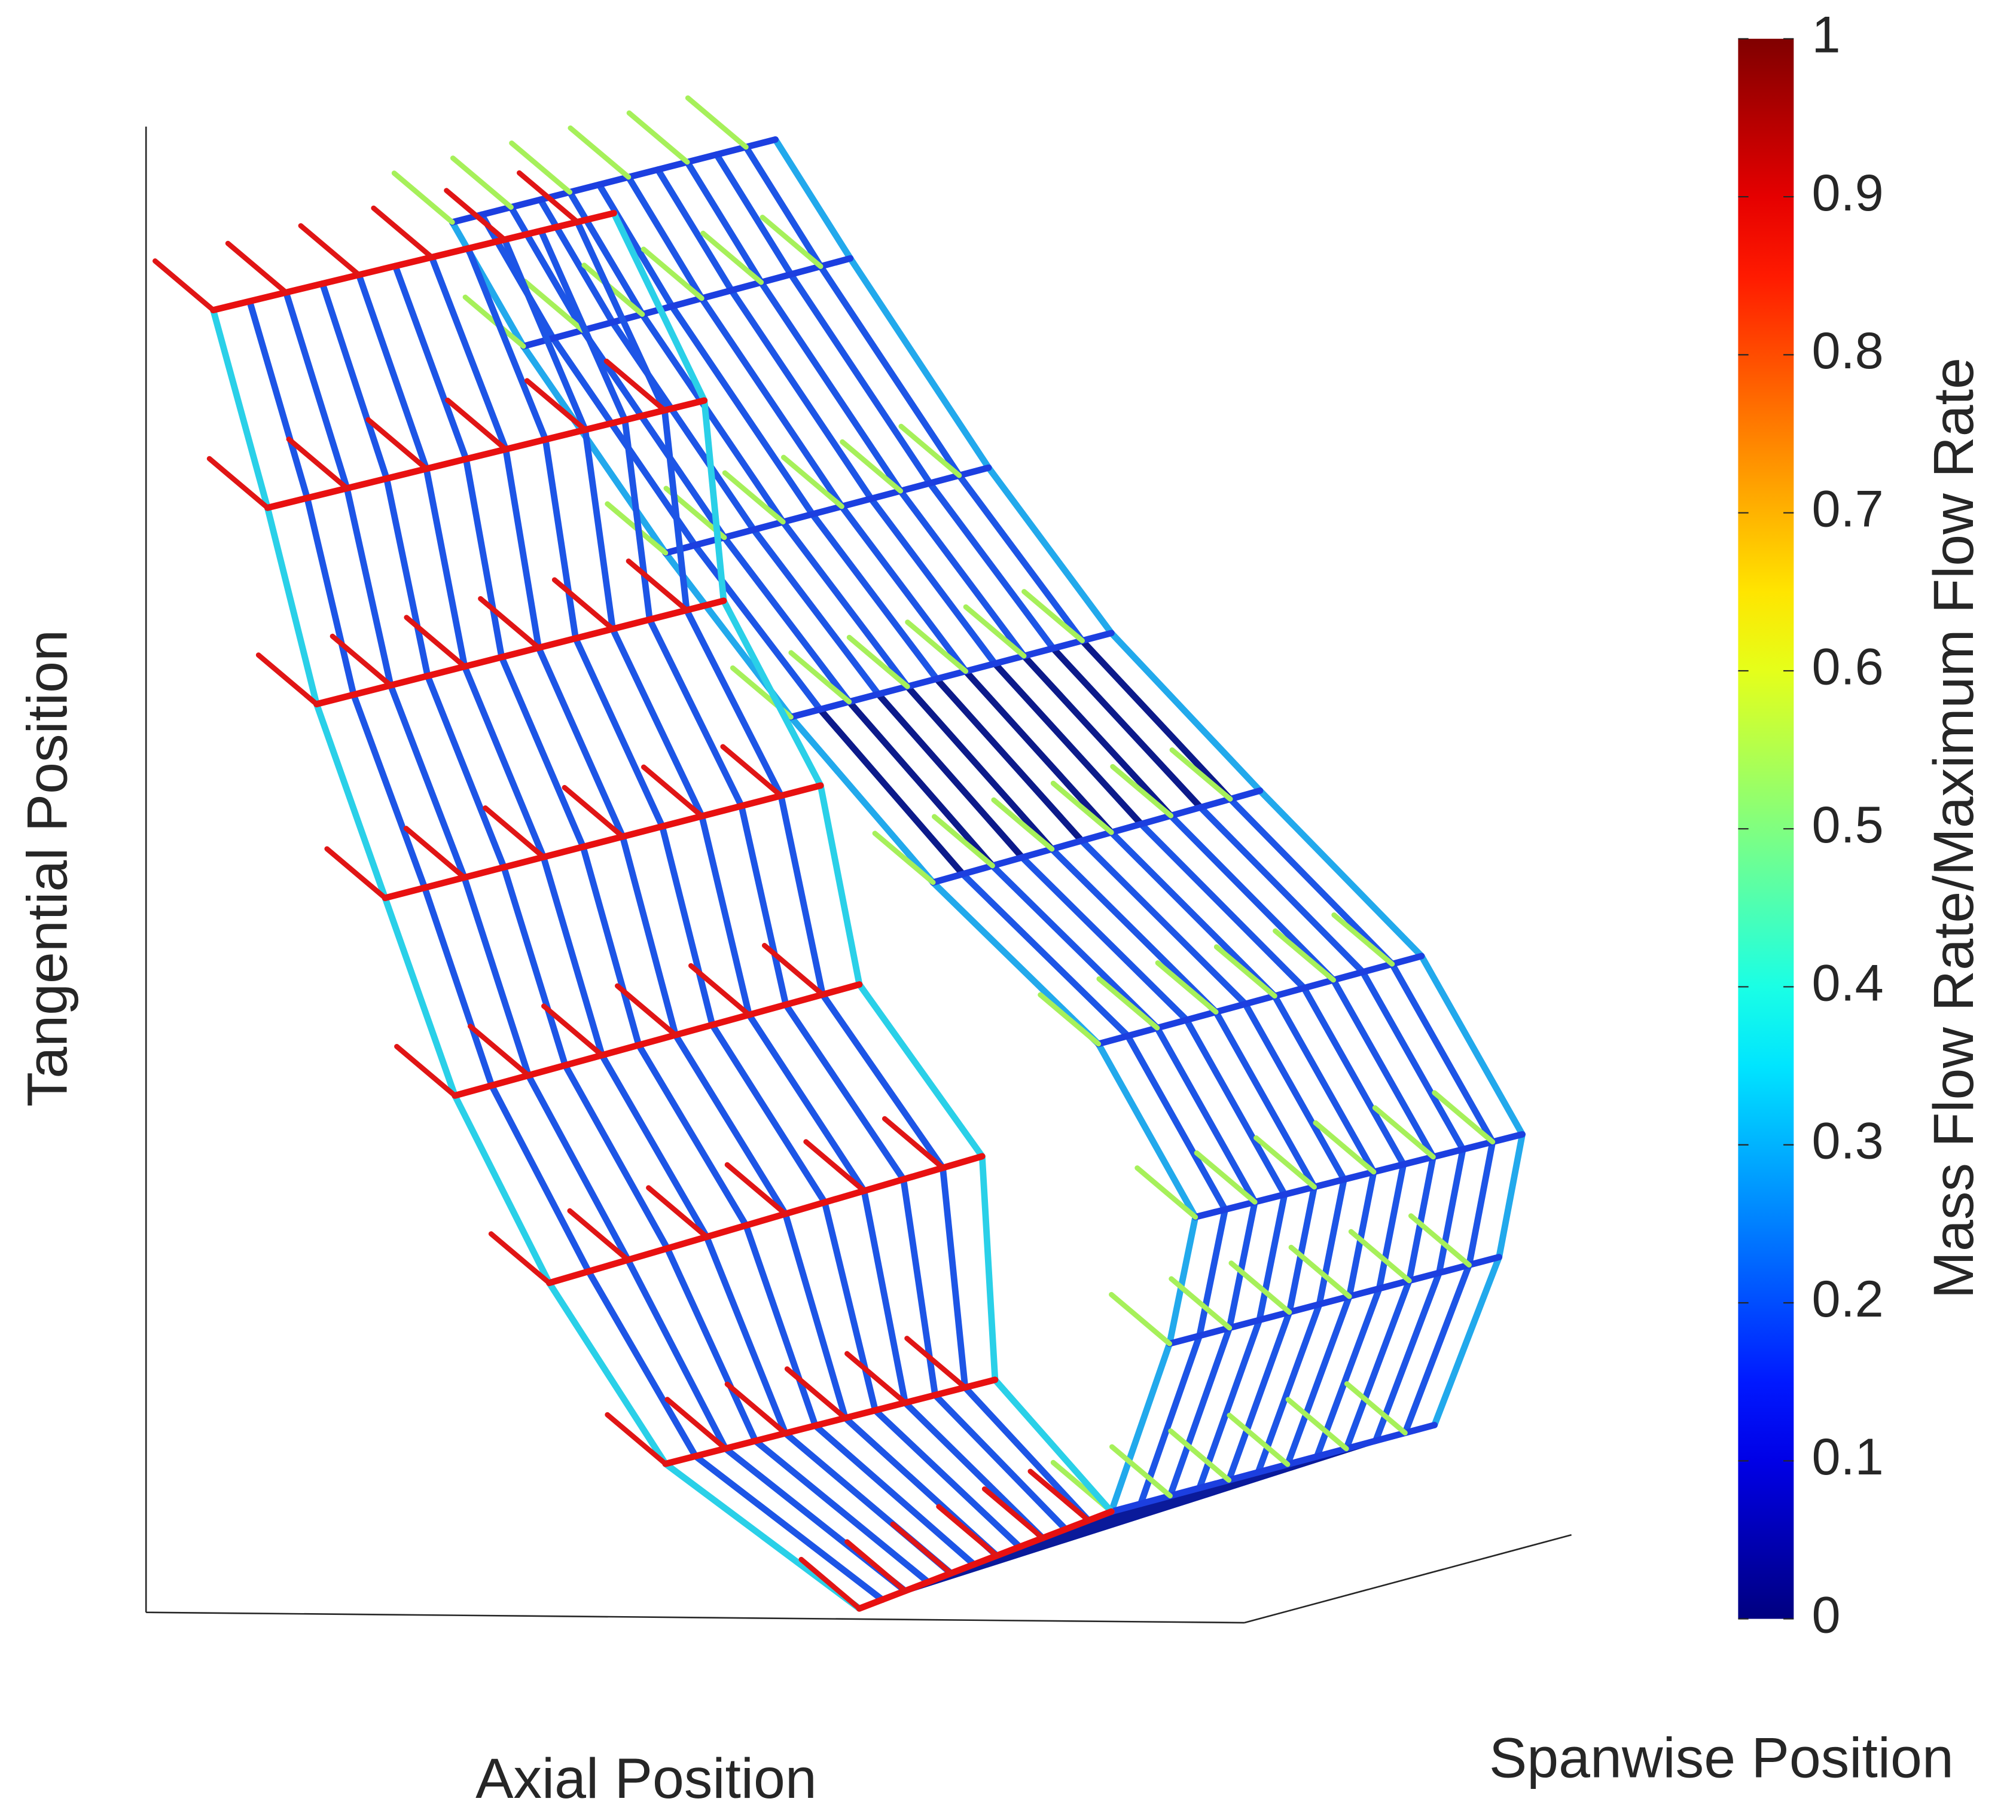 The height and width of the screenshot is (1820, 2016). Describe the element at coordinates (1848, 825) in the screenshot. I see `colorbar-tick-label: 0.5` at that location.